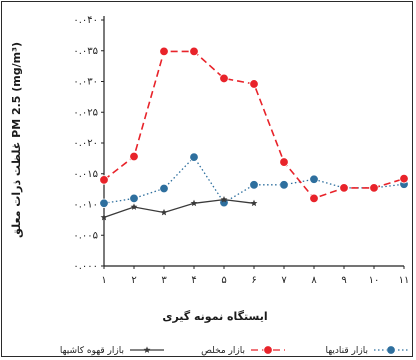 This screenshot has width=416, height=360. What do you see at coordinates (374, 280) in the screenshot?
I see `x-tick-label: ۱۰` at bounding box center [374, 280].